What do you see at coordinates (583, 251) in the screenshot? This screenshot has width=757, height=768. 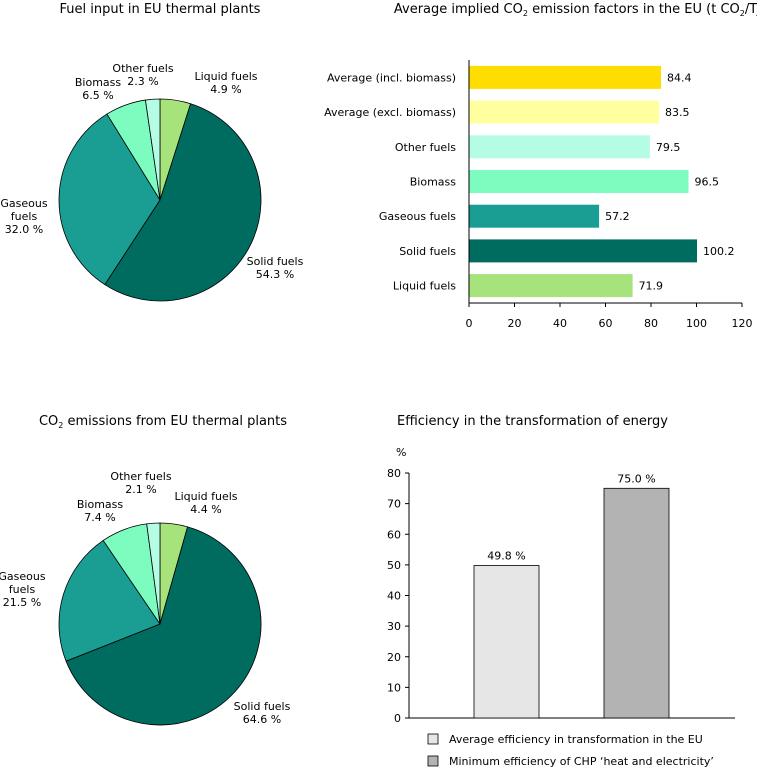 I see `bar-solid-fuels` at bounding box center [583, 251].